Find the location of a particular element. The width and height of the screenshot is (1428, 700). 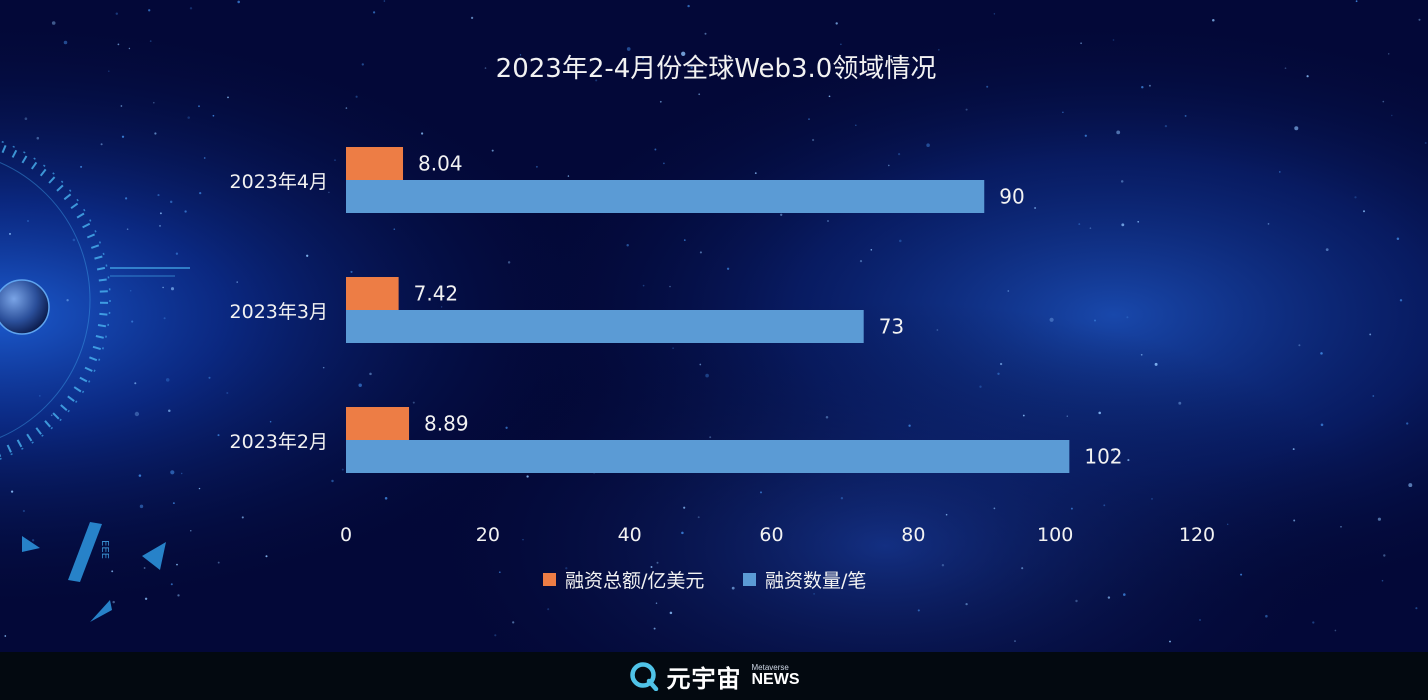

x-tick-label: 80 is located at coordinates (913, 535).